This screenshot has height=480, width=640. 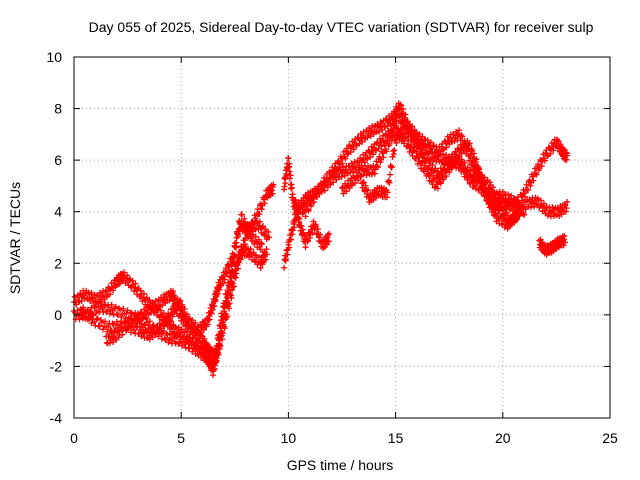 What do you see at coordinates (58, 212) in the screenshot?
I see `y-tick-label: 4` at bounding box center [58, 212].